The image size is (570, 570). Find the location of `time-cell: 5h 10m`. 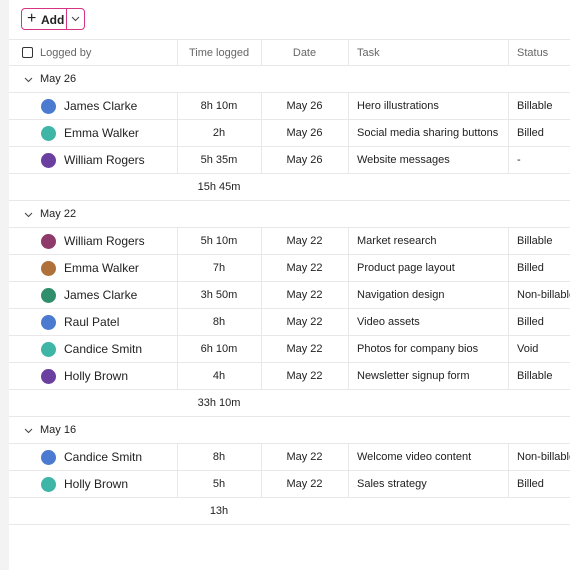

time-cell: 5h 10m is located at coordinates (219, 241).